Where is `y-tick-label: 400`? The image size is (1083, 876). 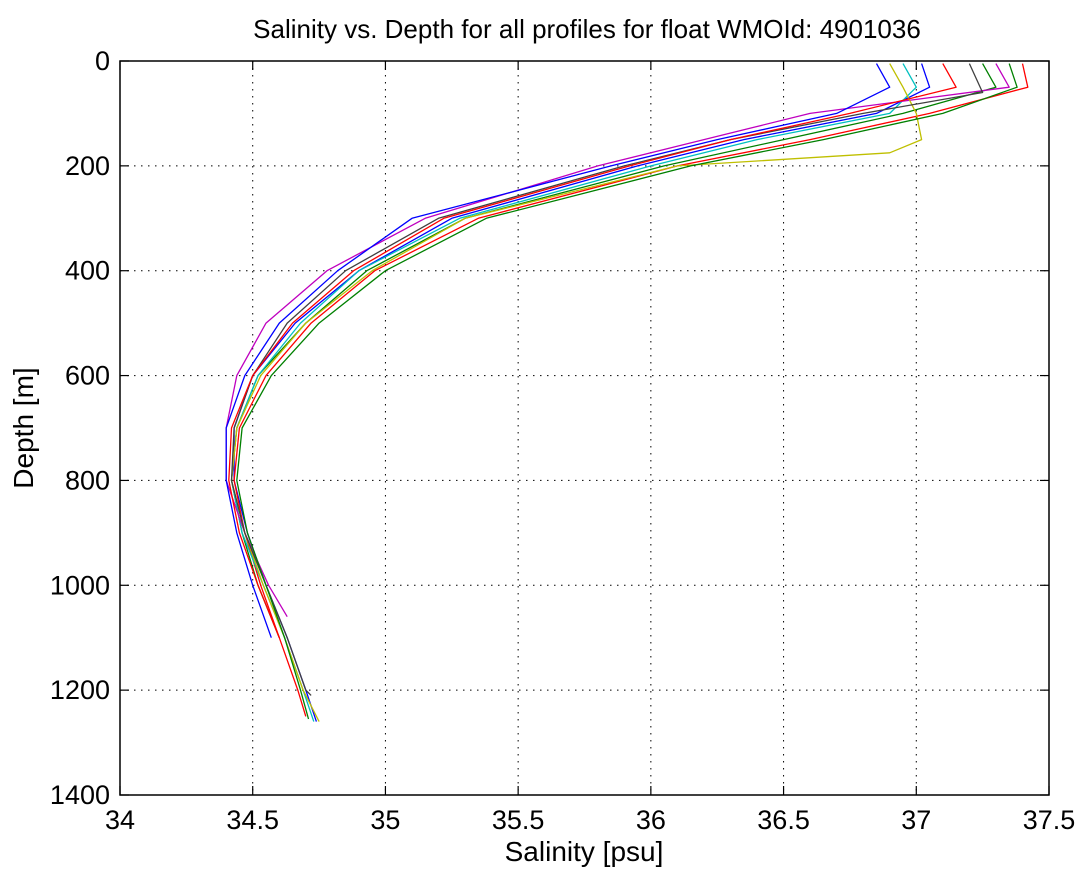
y-tick-label: 400 is located at coordinates (87, 271).